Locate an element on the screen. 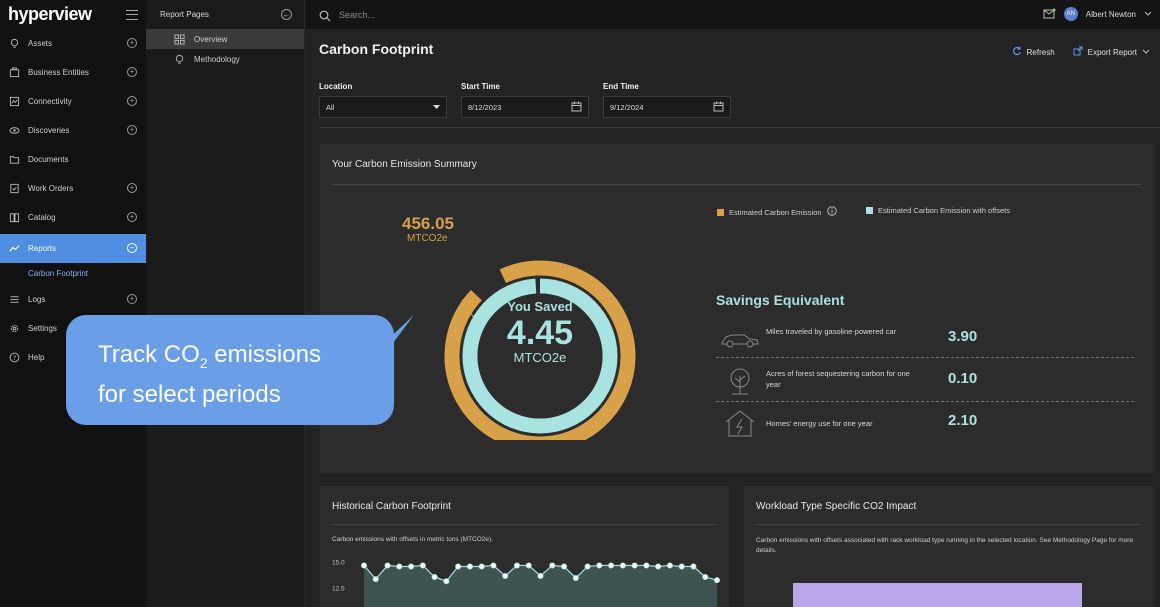 This screenshot has height=607, width=1160. nav-item-documents: Documents is located at coordinates (73, 159).